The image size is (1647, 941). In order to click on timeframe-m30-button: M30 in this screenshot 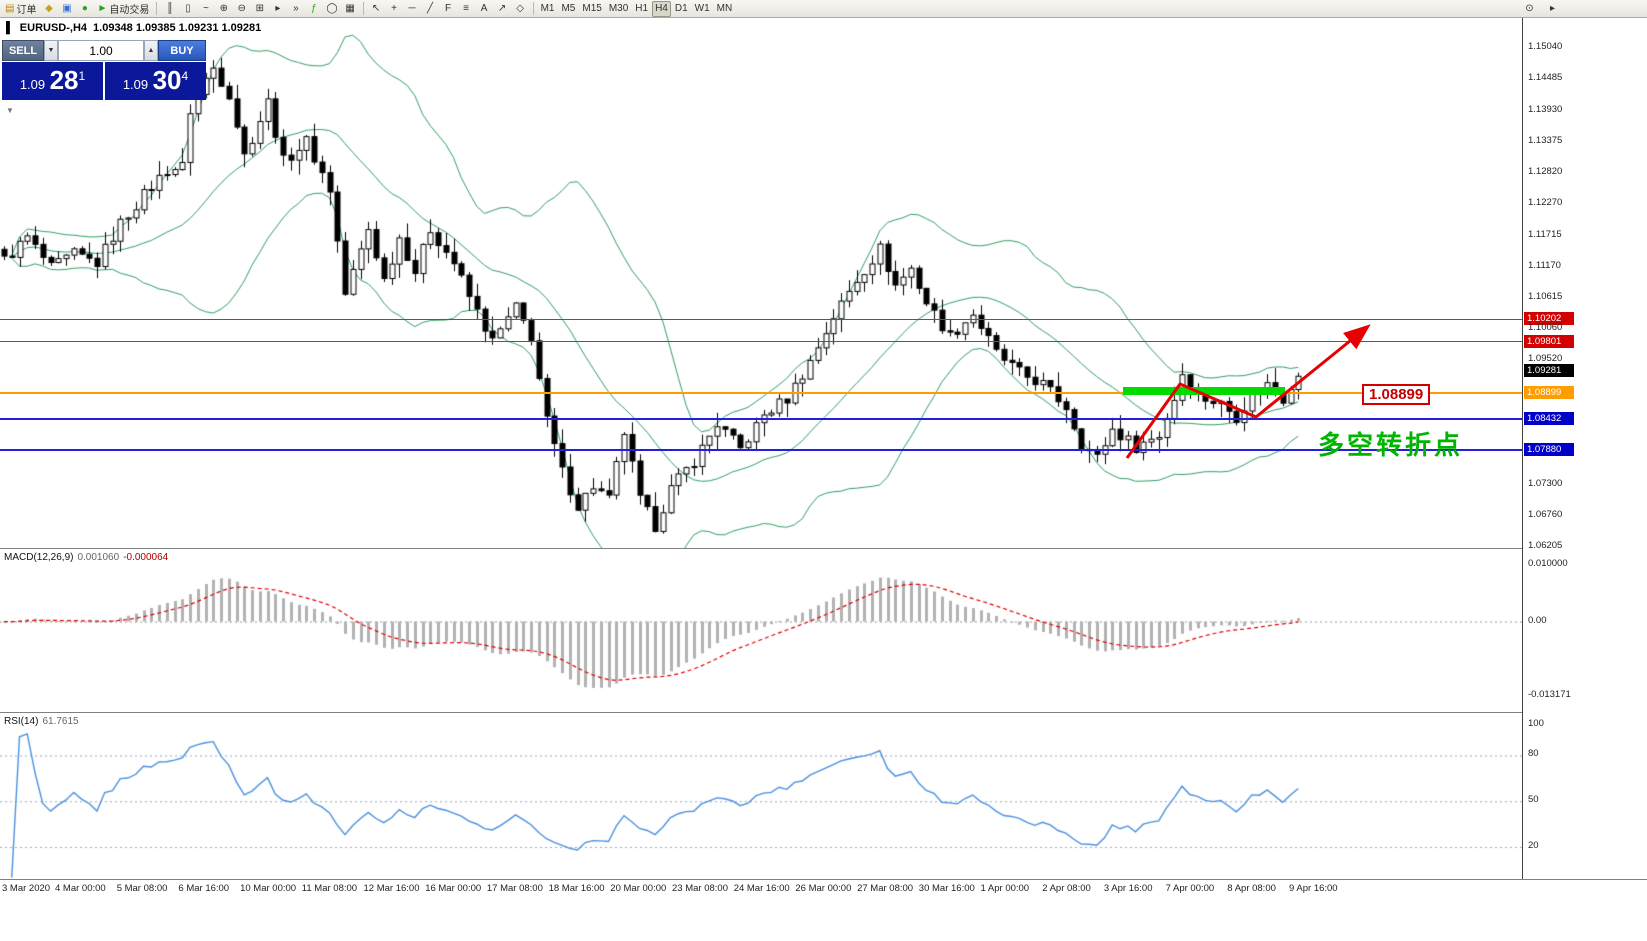, I will do `click(618, 9)`.